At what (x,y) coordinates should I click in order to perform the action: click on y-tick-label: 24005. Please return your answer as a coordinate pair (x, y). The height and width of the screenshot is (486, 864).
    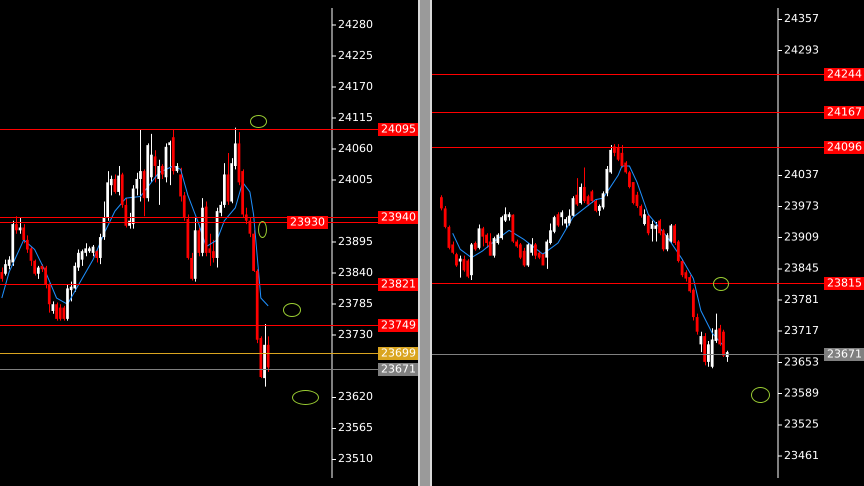
    Looking at the image, I should click on (355, 179).